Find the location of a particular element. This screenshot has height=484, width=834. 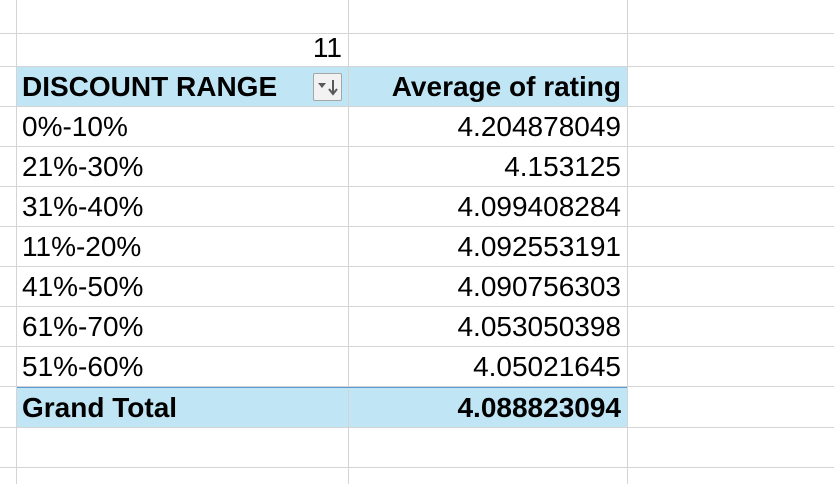

pivot-row-label: 31%-40% is located at coordinates (83, 206).